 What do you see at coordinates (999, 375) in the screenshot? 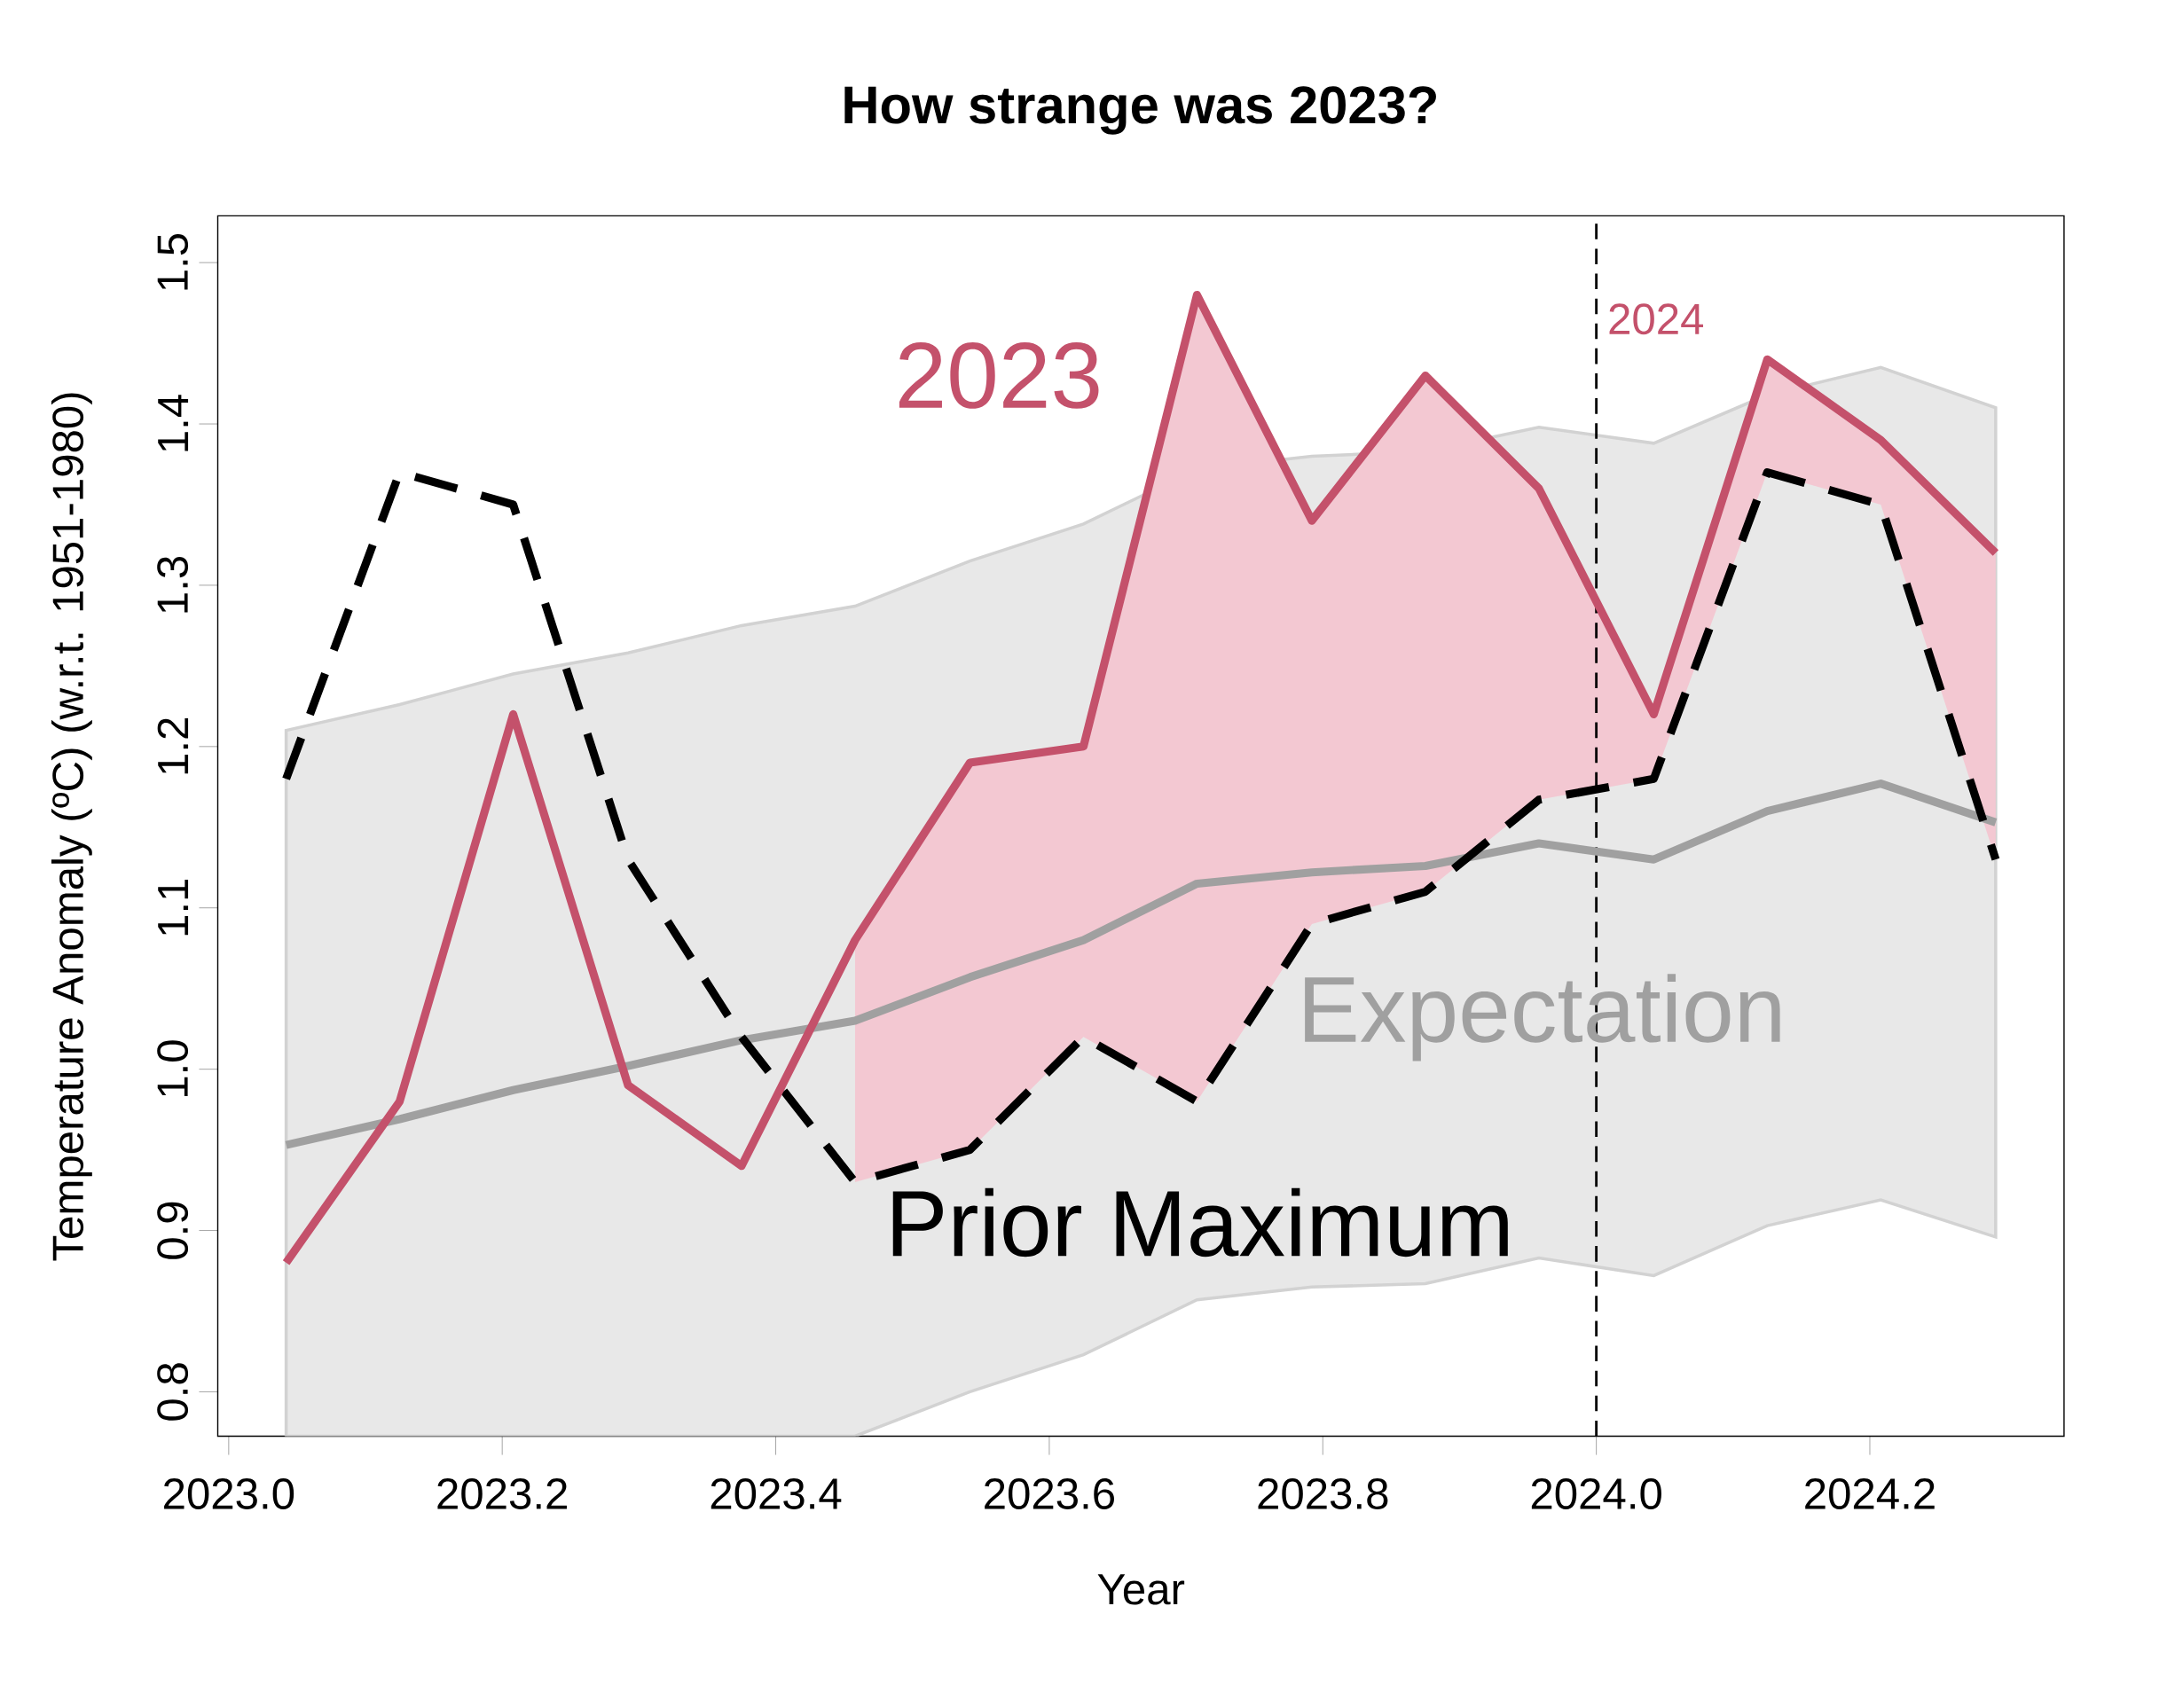
I see `series-label: 2023` at bounding box center [999, 375].